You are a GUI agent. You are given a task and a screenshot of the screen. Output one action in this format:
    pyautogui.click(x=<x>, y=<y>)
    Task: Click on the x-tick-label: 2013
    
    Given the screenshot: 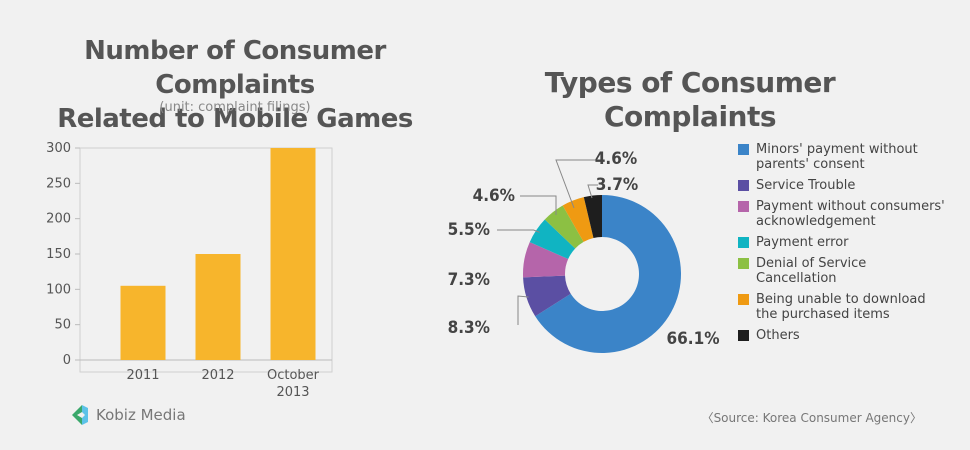 What is the action you would take?
    pyautogui.click(x=292, y=392)
    